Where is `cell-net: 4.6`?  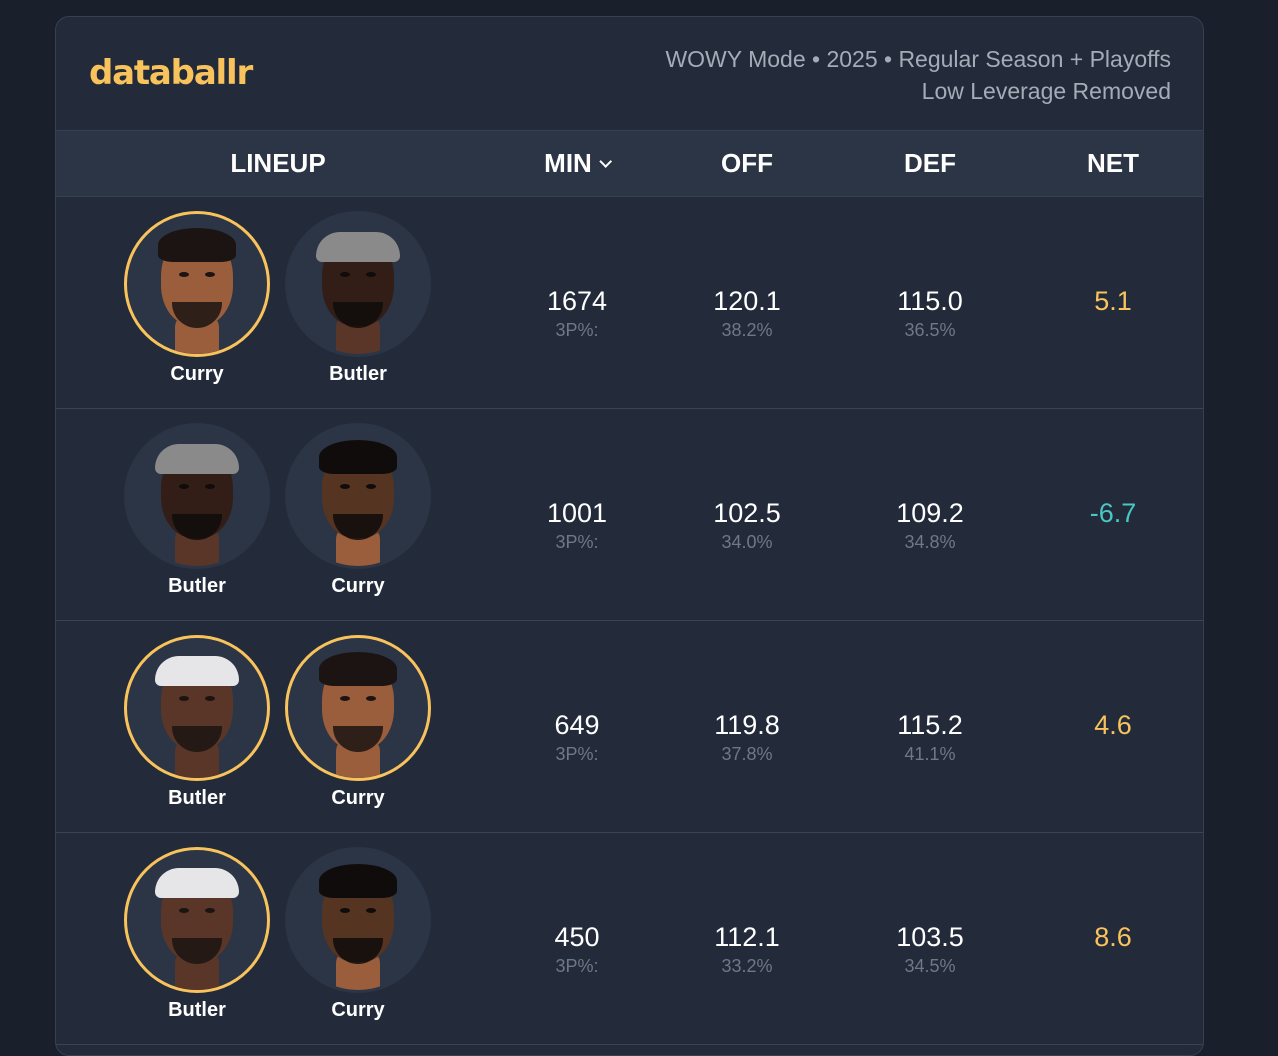
cell-net: 4.6 is located at coordinates (1113, 725).